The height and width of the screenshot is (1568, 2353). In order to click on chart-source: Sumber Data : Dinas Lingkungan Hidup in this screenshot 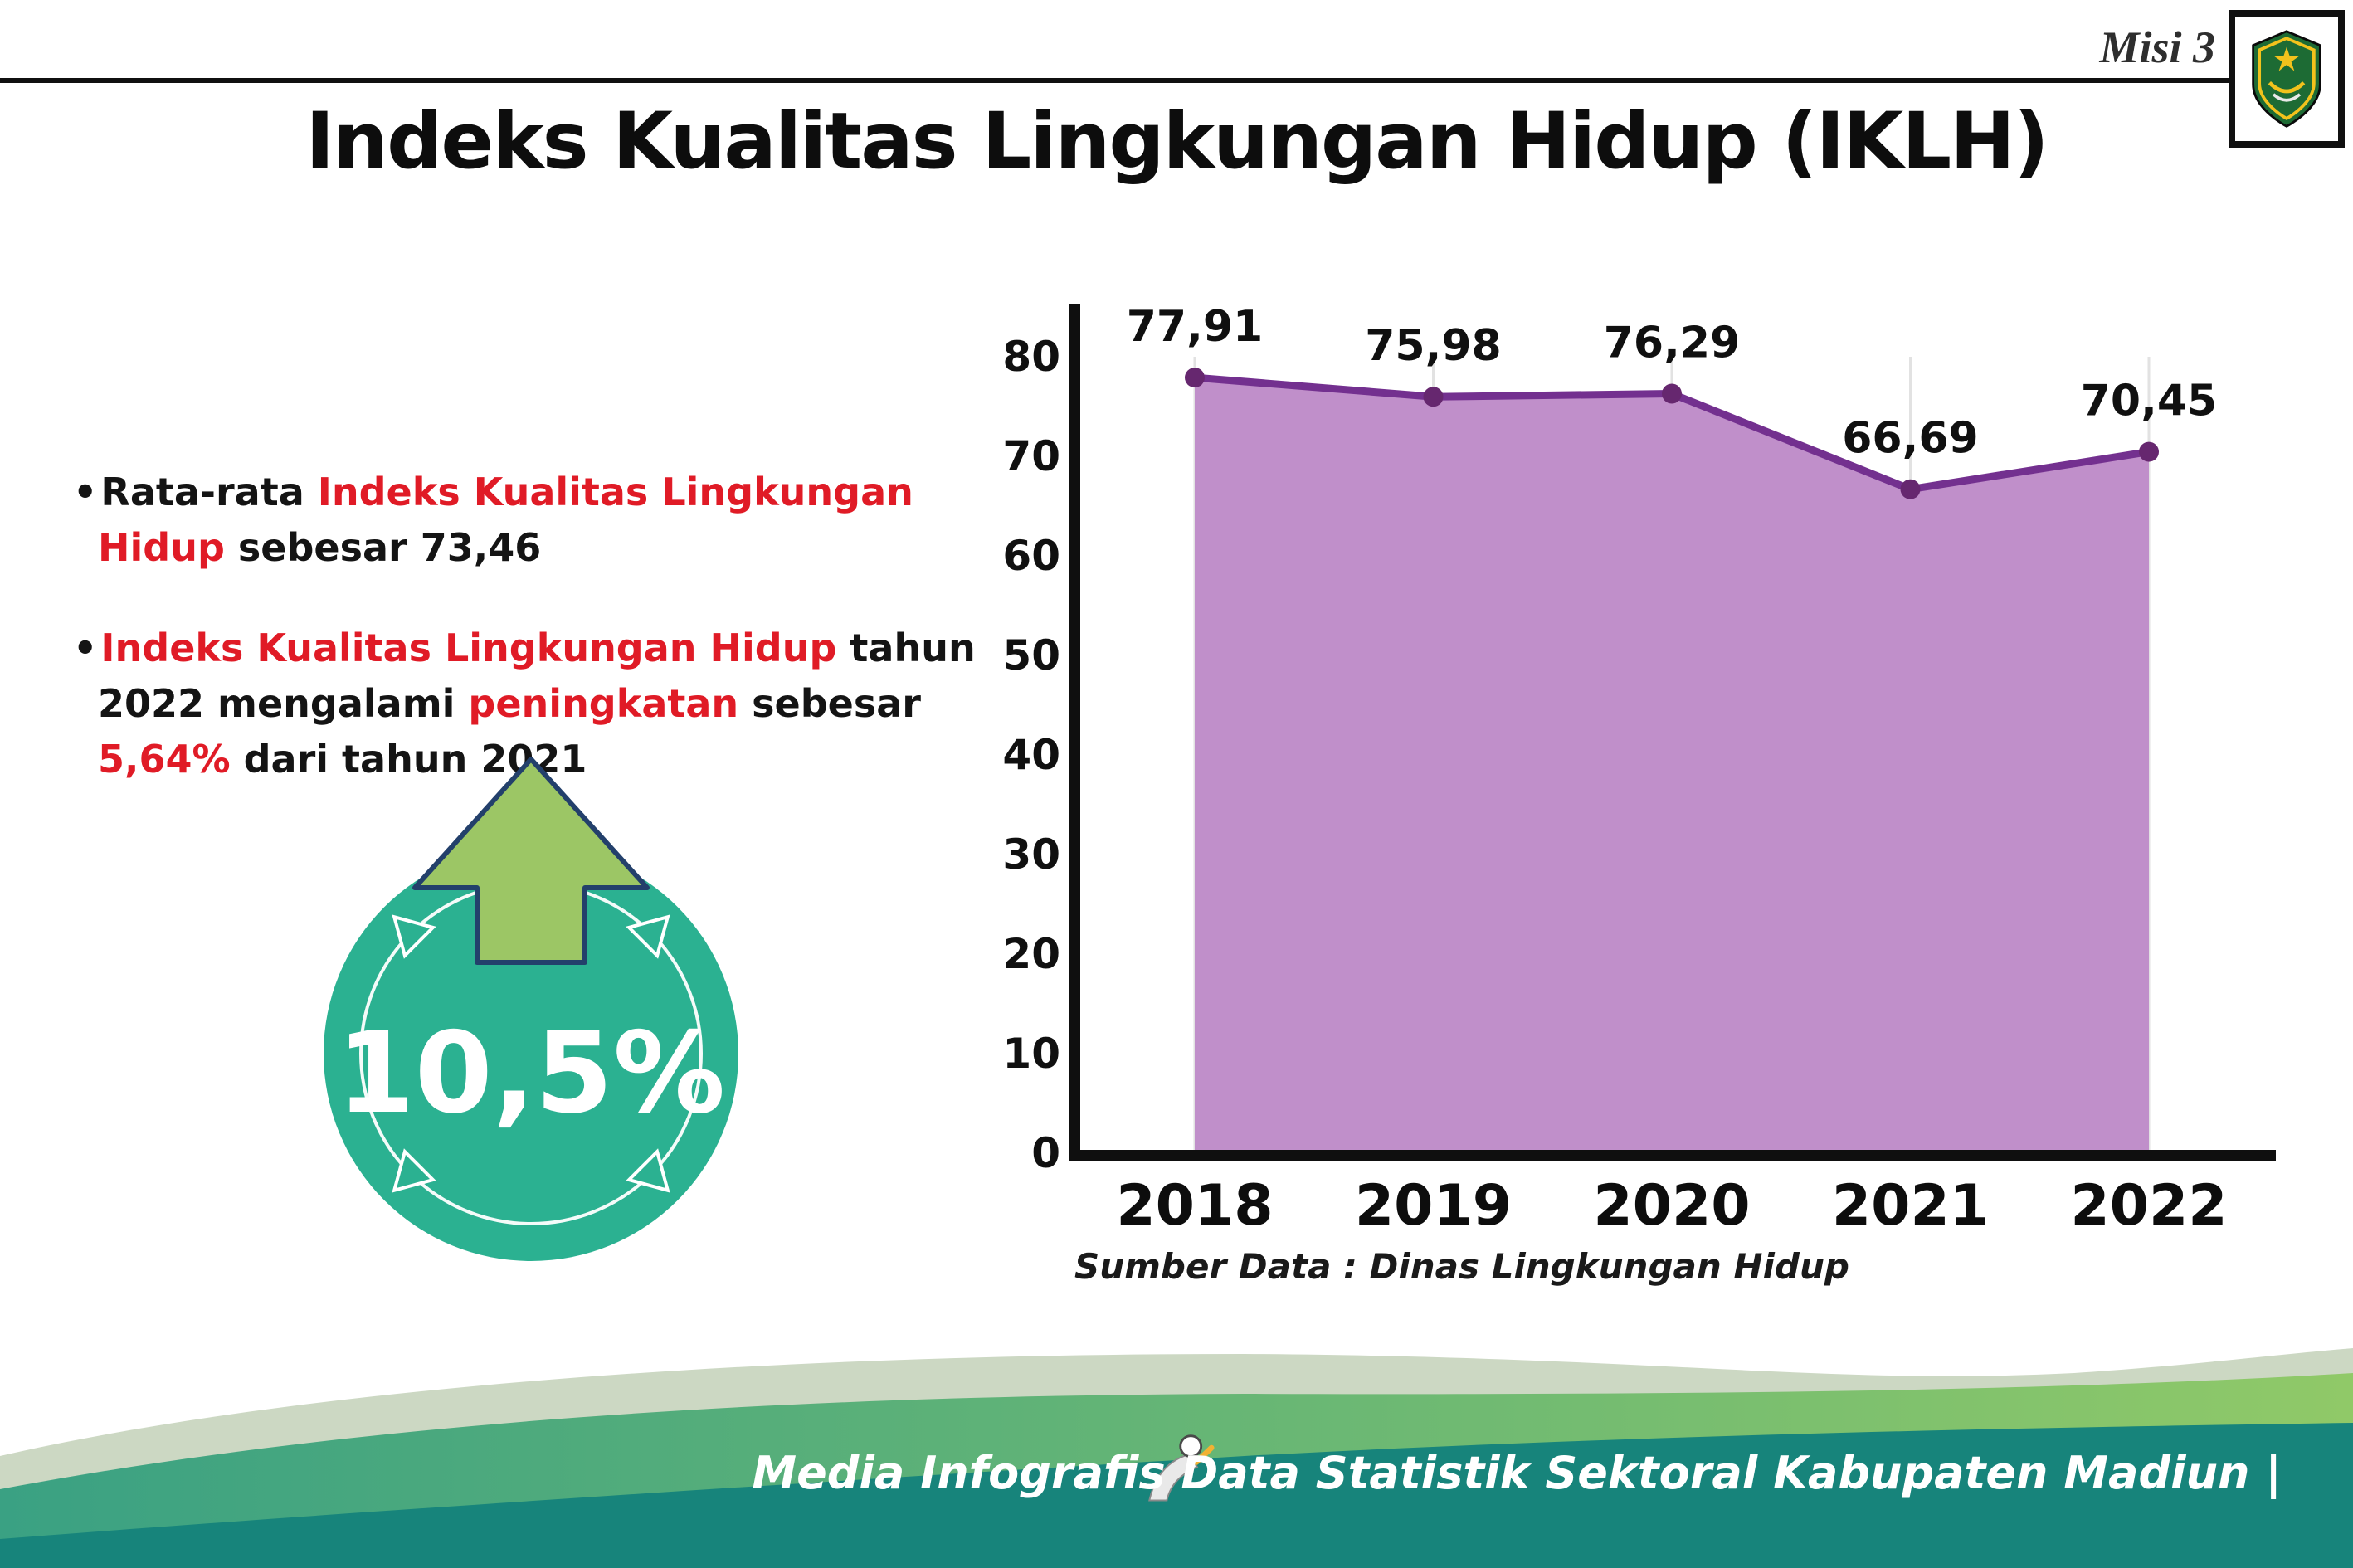, I will do `click(1461, 1266)`.